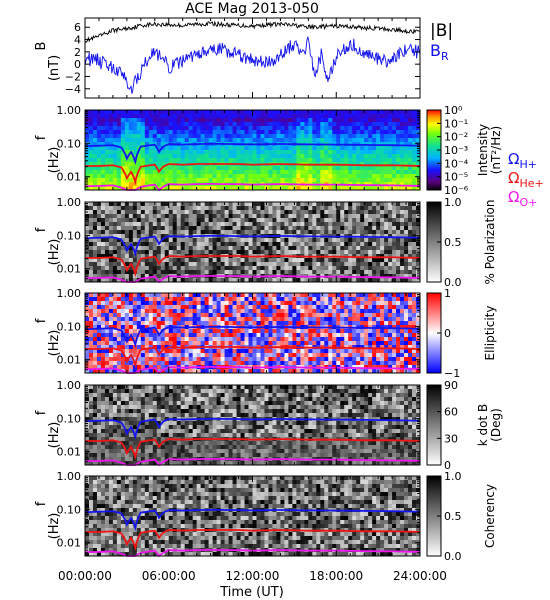 This screenshot has height=600, width=550. I want to click on colorbar-tick-label: 0.5, so click(453, 242).